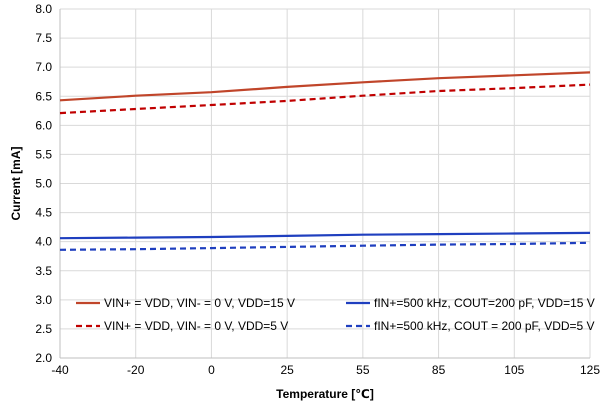 The height and width of the screenshot is (408, 610). Describe the element at coordinates (325, 394) in the screenshot. I see `x-axis-title: Temperature [℃]` at that location.